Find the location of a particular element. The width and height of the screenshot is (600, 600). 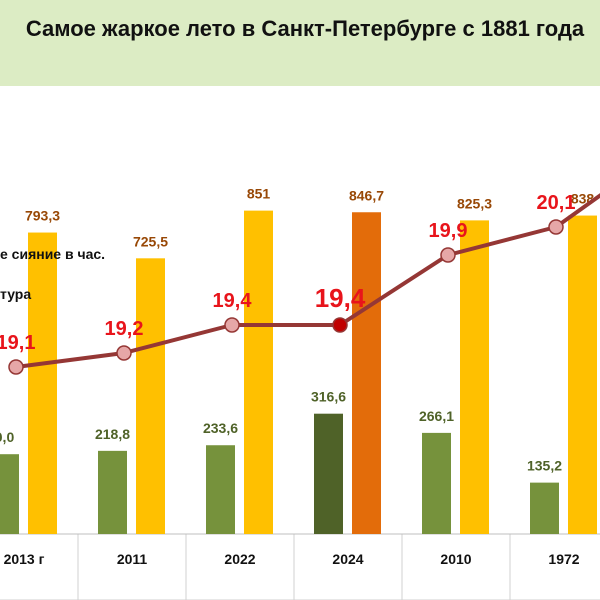

category-label: 2011 is located at coordinates (132, 559).